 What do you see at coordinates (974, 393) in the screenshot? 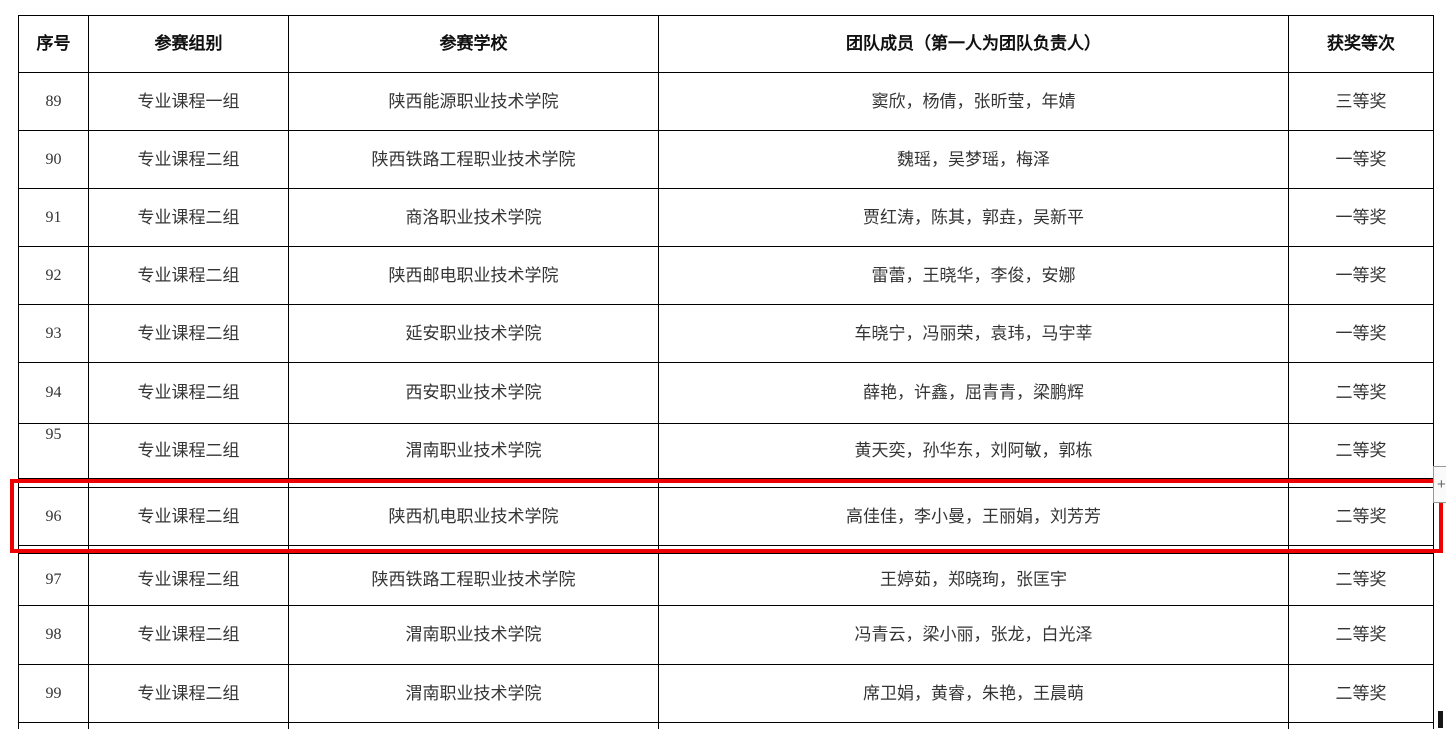
I see `cell-members: 薛艳，许鑫，屈青青，梁鹏辉` at bounding box center [974, 393].